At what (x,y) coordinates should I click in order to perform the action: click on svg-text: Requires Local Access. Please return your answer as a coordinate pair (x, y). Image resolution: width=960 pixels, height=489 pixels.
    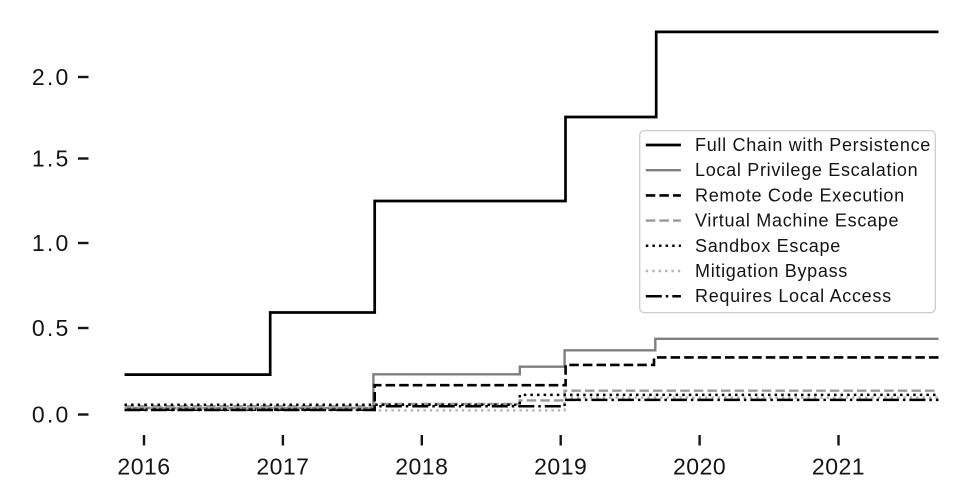
    Looking at the image, I should click on (793, 296).